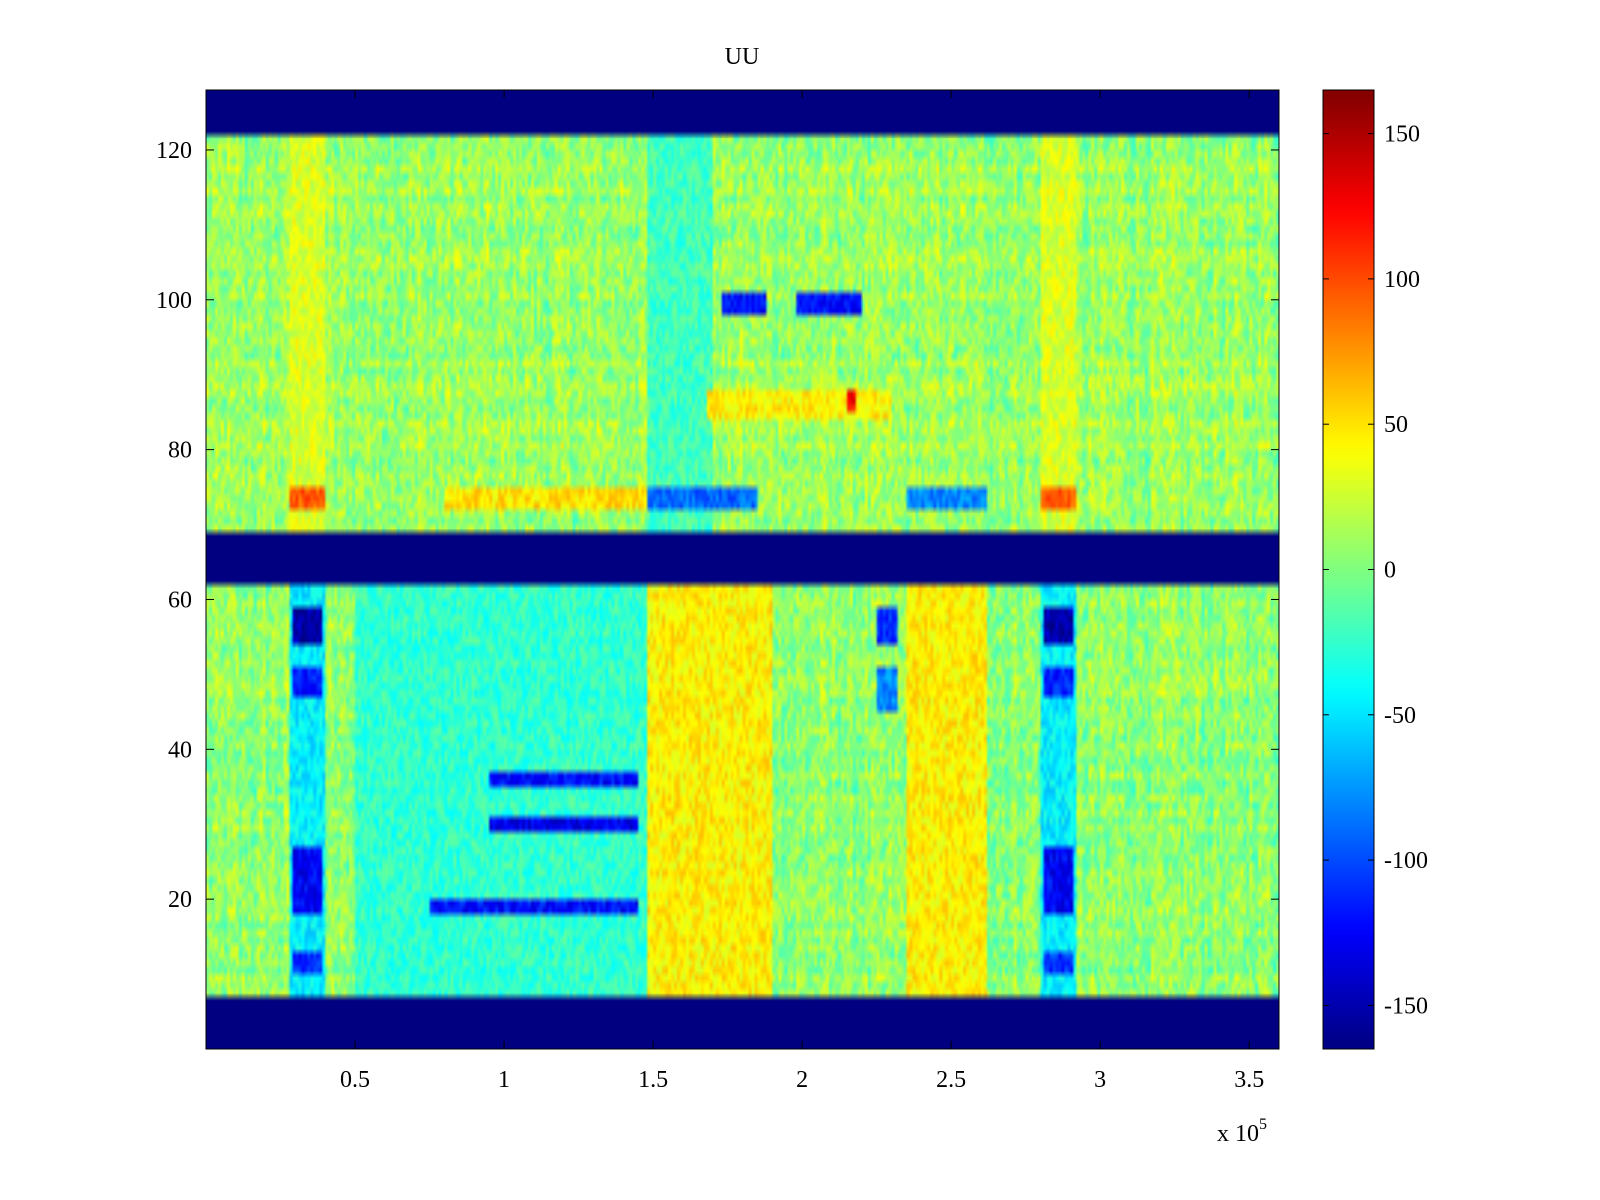  Describe the element at coordinates (180, 451) in the screenshot. I see `y-tick-label: 80` at that location.